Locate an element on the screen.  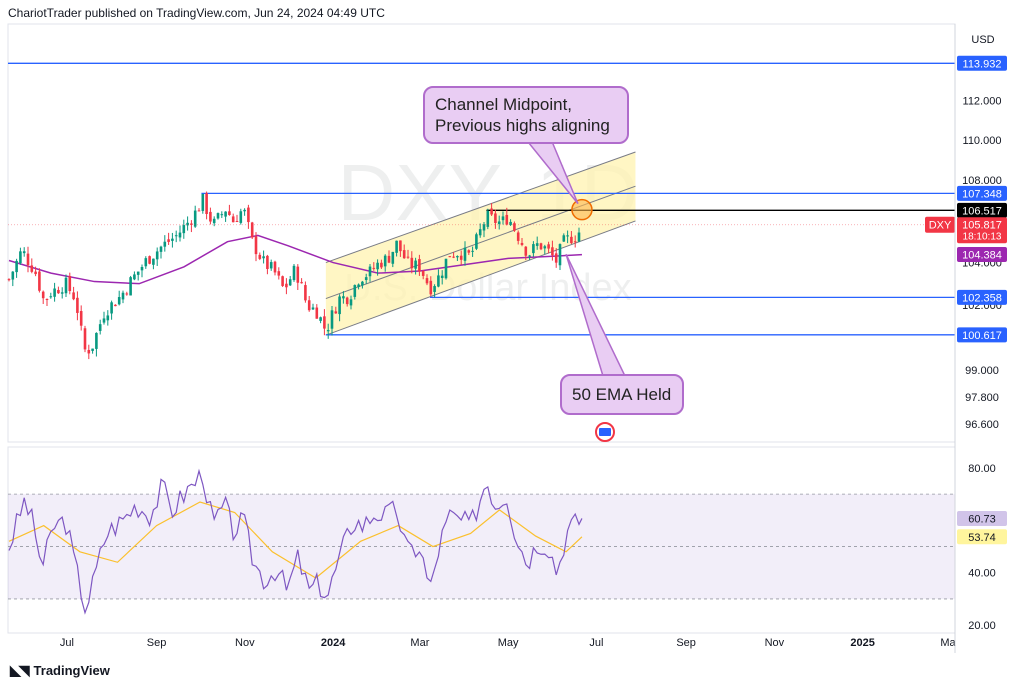
rsi-tick-label: 20.00 is located at coordinates (982, 626).